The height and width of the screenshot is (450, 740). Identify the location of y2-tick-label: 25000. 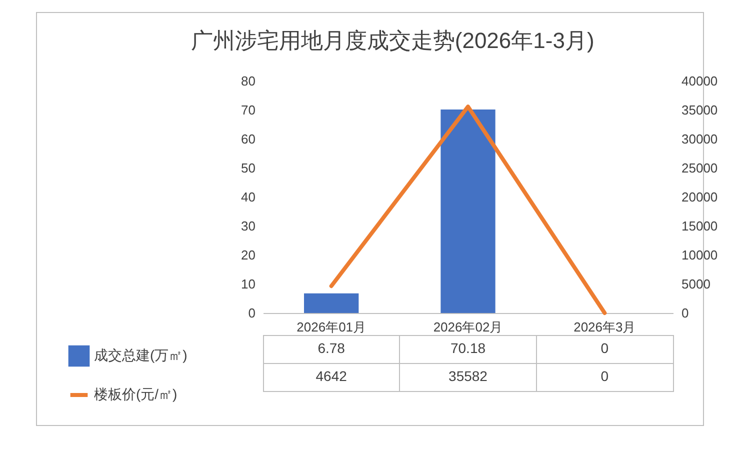
(700, 168).